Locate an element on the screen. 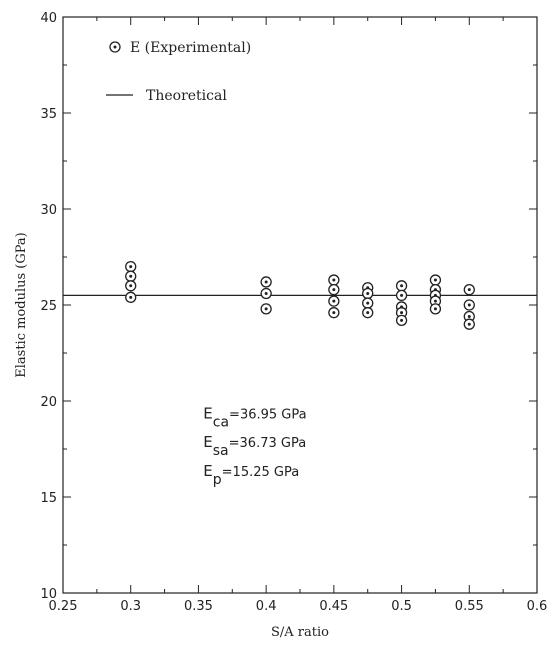  annotation-p: Ep=15.25 GPa is located at coordinates (251, 475).